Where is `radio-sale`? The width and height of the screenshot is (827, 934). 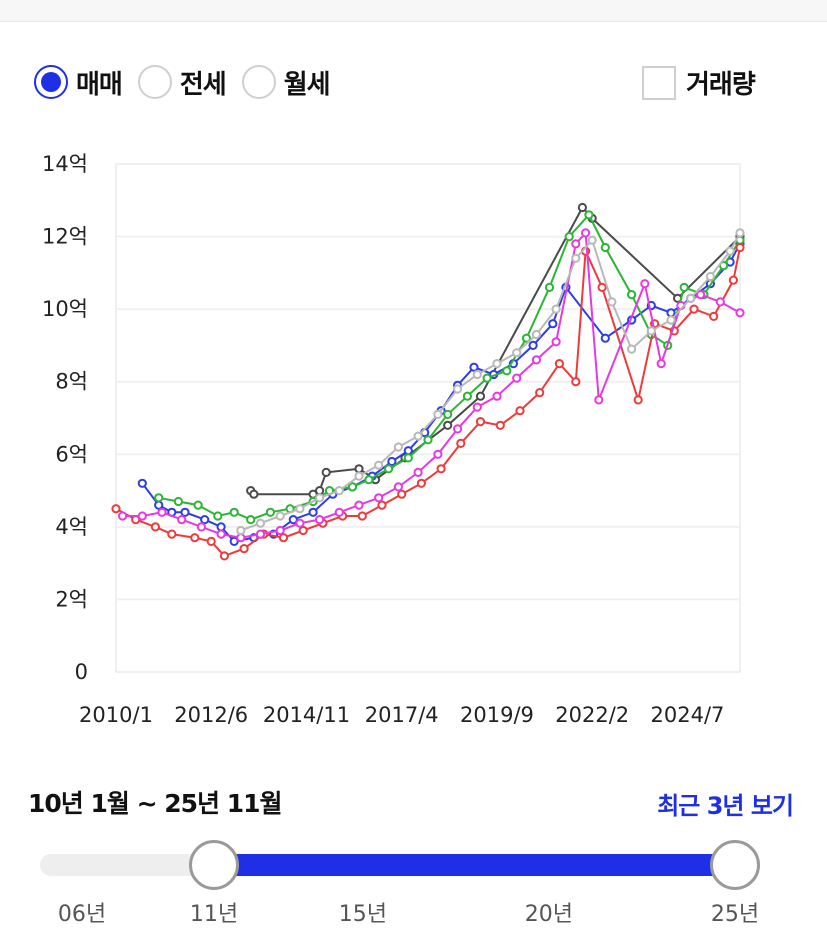
radio-sale is located at coordinates (51, 82).